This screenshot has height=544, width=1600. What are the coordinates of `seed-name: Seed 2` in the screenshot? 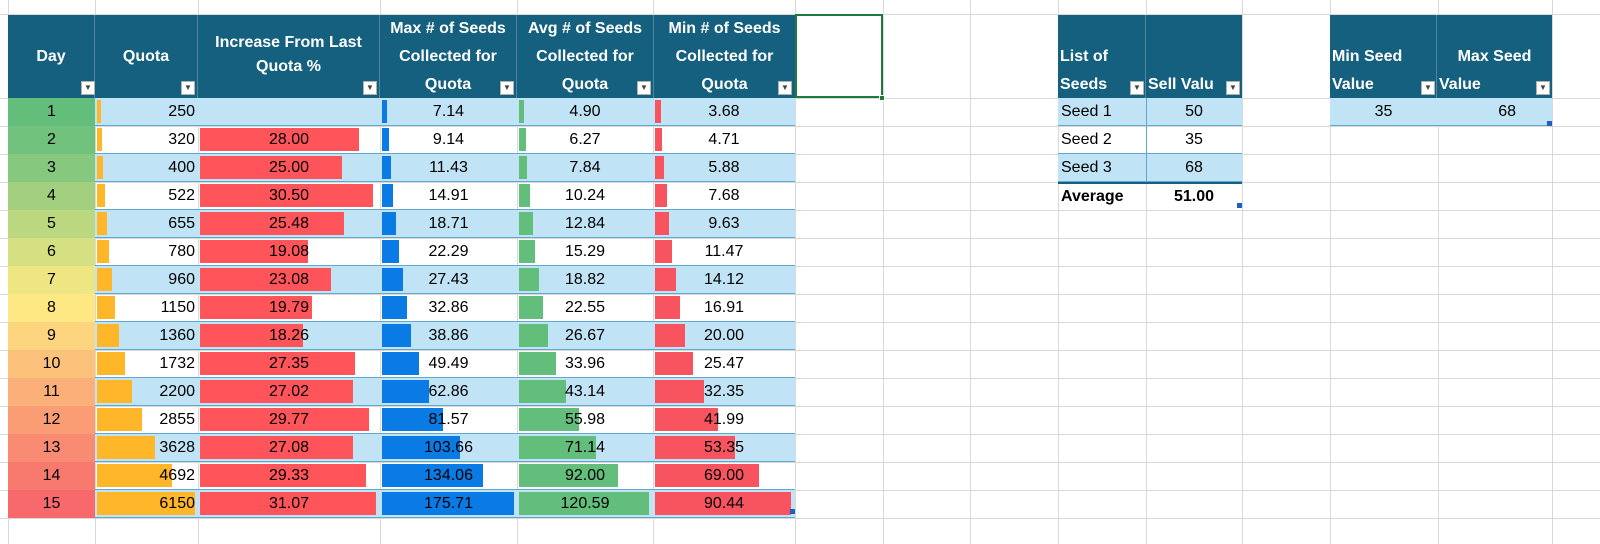 It's located at (1102, 139).